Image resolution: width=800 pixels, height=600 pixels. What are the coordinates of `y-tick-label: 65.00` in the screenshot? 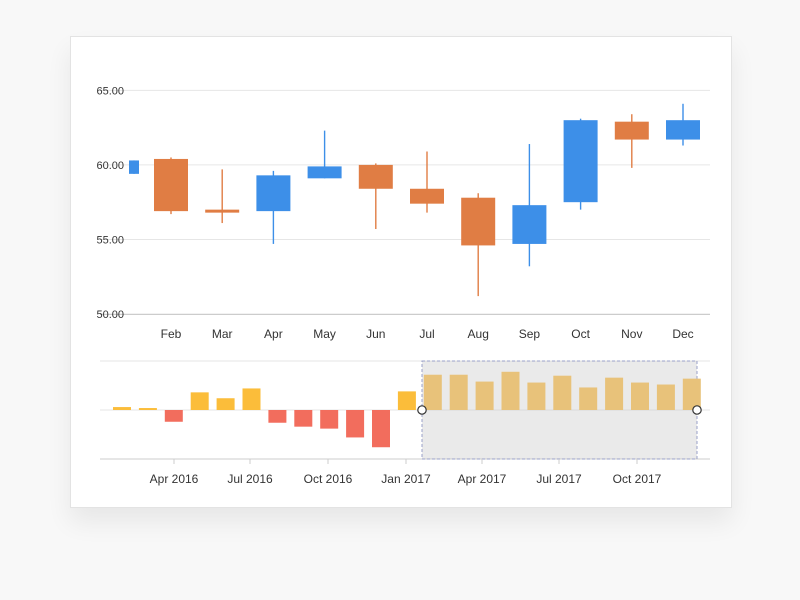 It's located at (110, 91).